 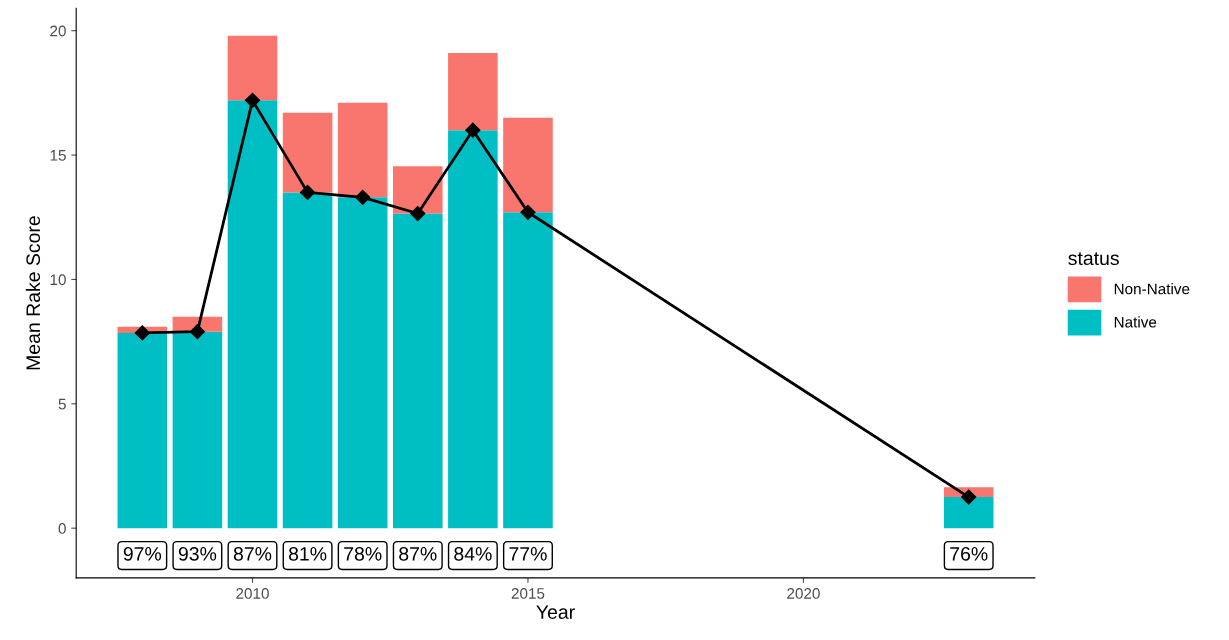 I want to click on annotation: 77%, so click(x=528, y=554).